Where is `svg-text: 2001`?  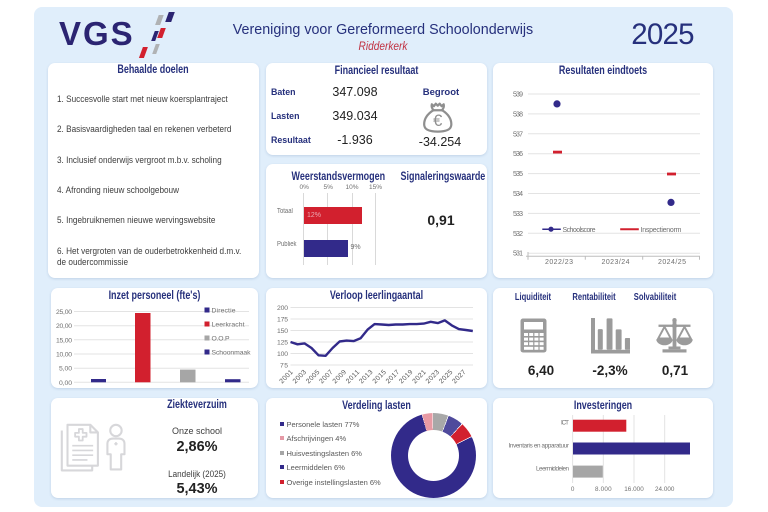
svg-text: 2001 is located at coordinates (286, 377).